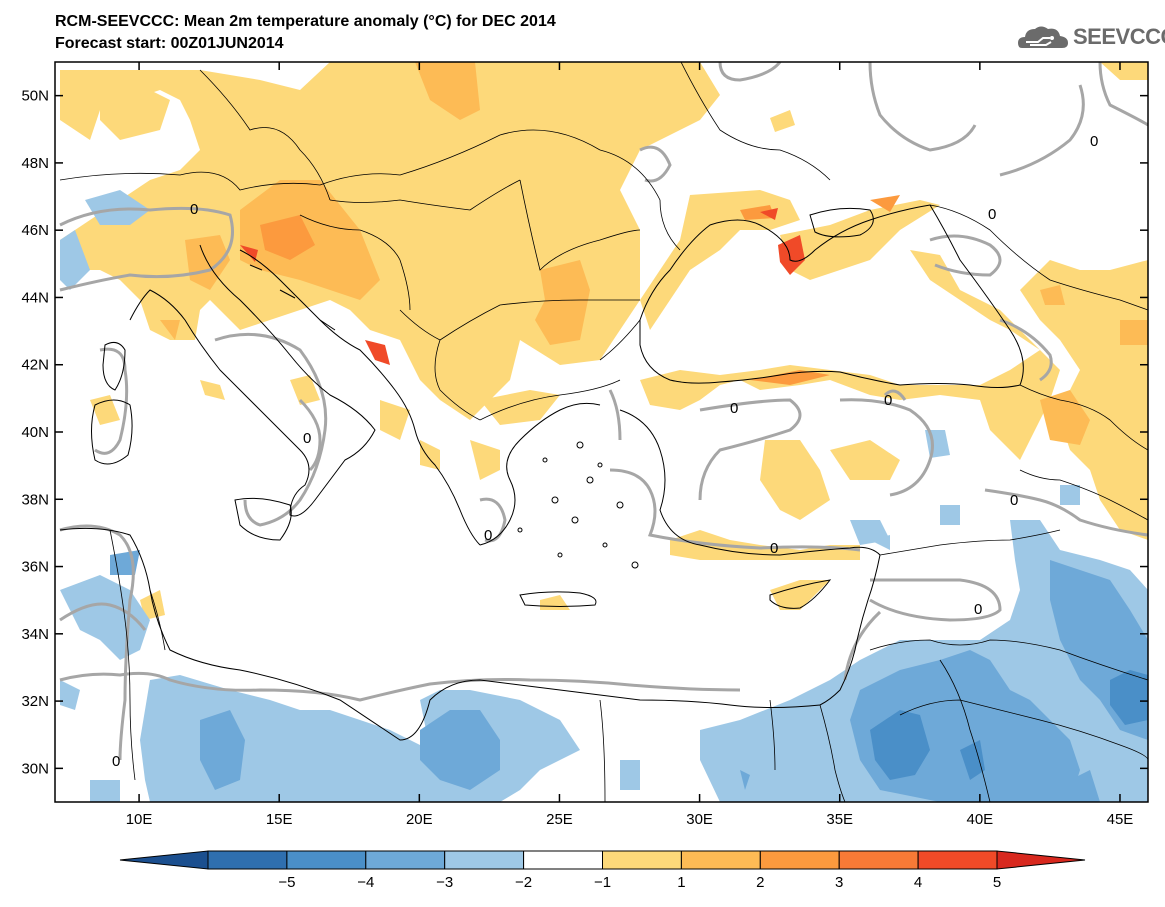 The image size is (1165, 907). Describe the element at coordinates (559, 819) in the screenshot. I see `lon-tick-label: 25E` at that location.